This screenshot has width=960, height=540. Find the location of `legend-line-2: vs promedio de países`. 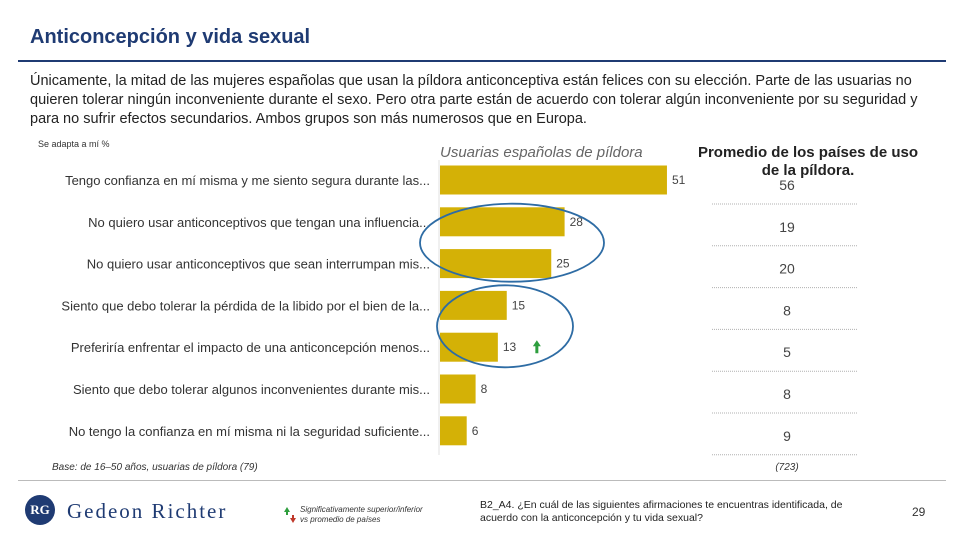

legend-line-2: vs promedio de países is located at coordinates (340, 519).